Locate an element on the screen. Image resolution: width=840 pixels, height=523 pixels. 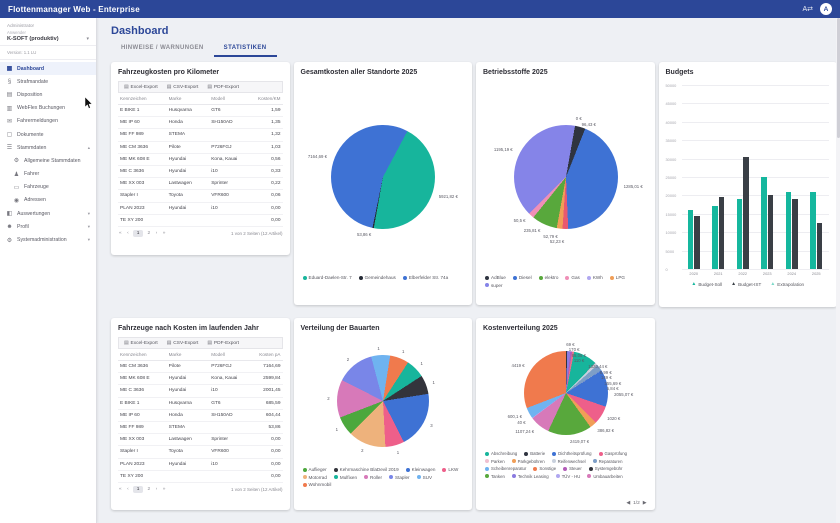
card-title: Verteilung der Bauarten is located at coordinates (340, 328).